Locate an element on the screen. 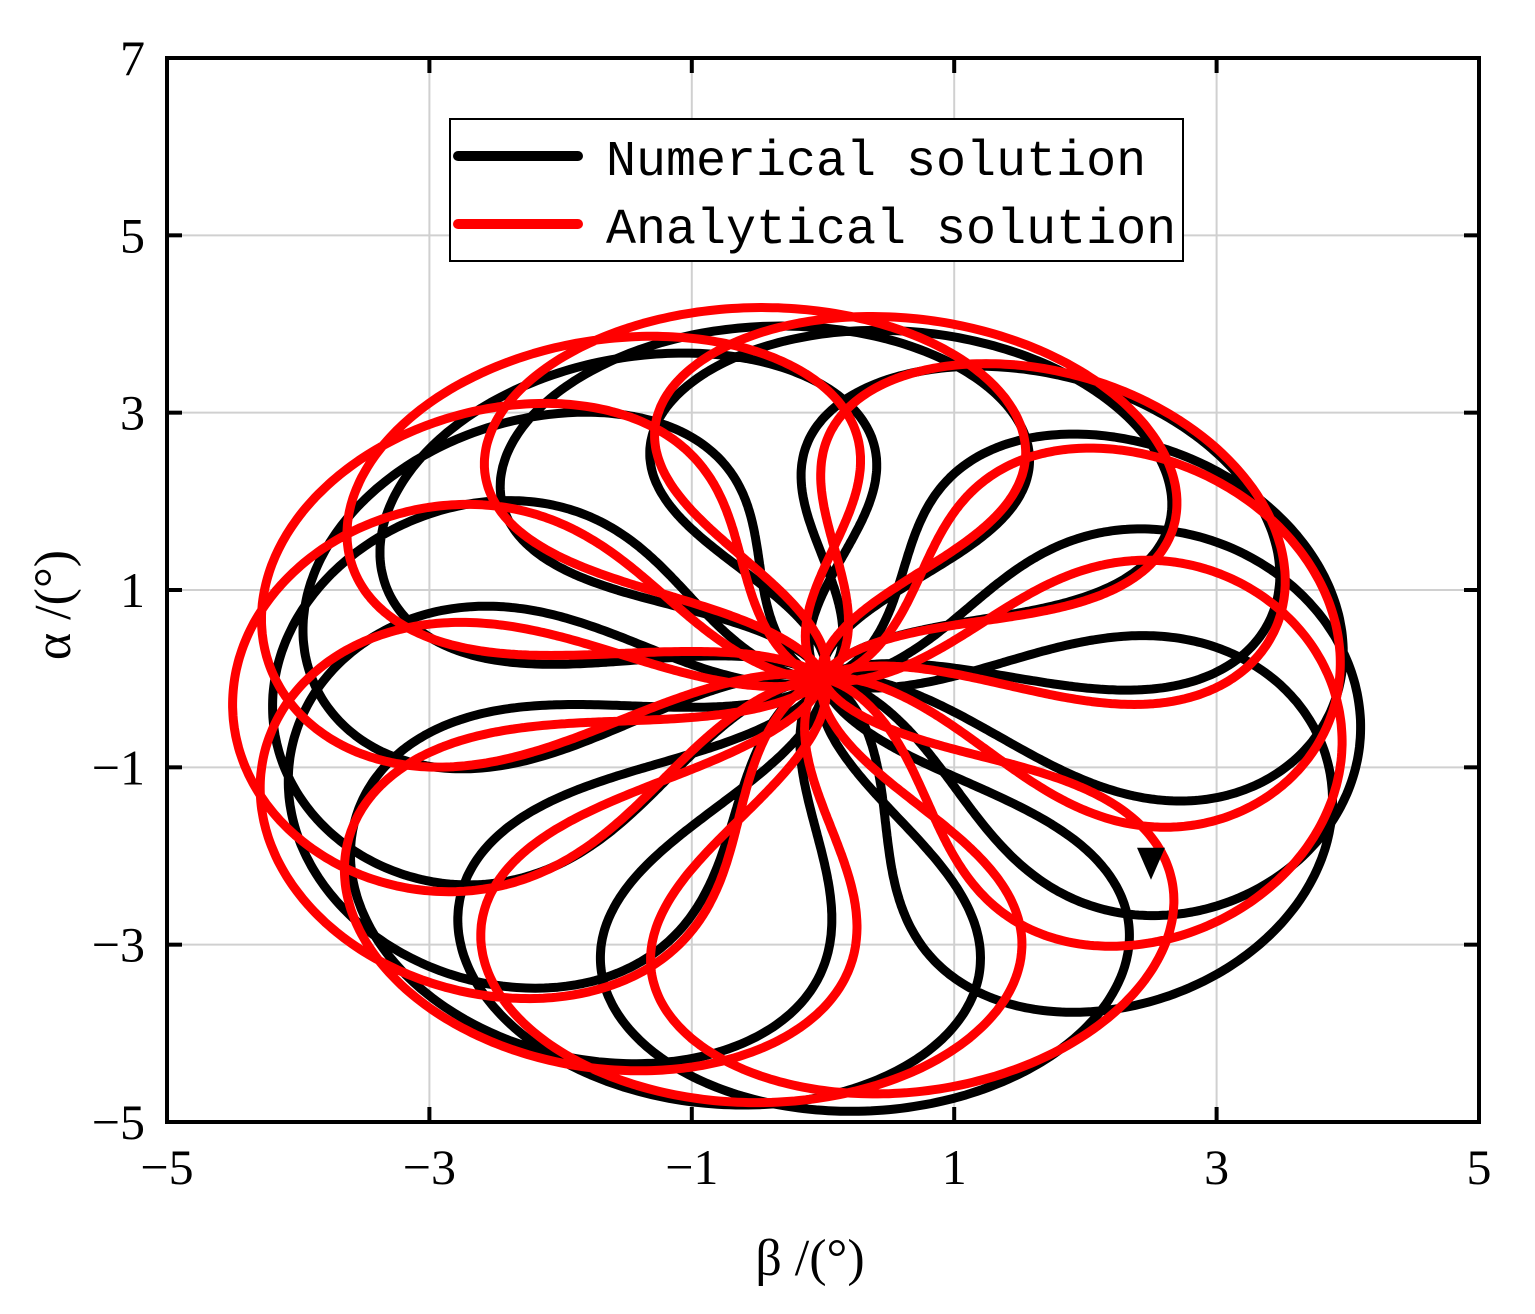 The width and height of the screenshot is (1535, 1314). y-tick-label: 3 is located at coordinates (132, 413).